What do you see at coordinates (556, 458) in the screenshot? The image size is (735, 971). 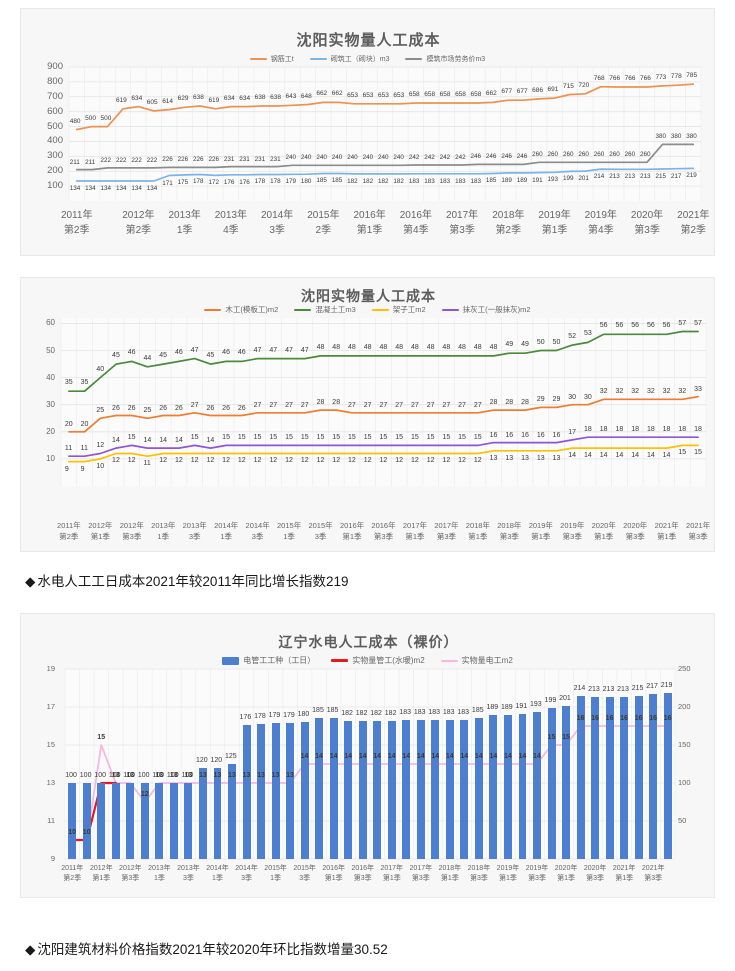 I see `data-label-yellow: 13` at bounding box center [556, 458].